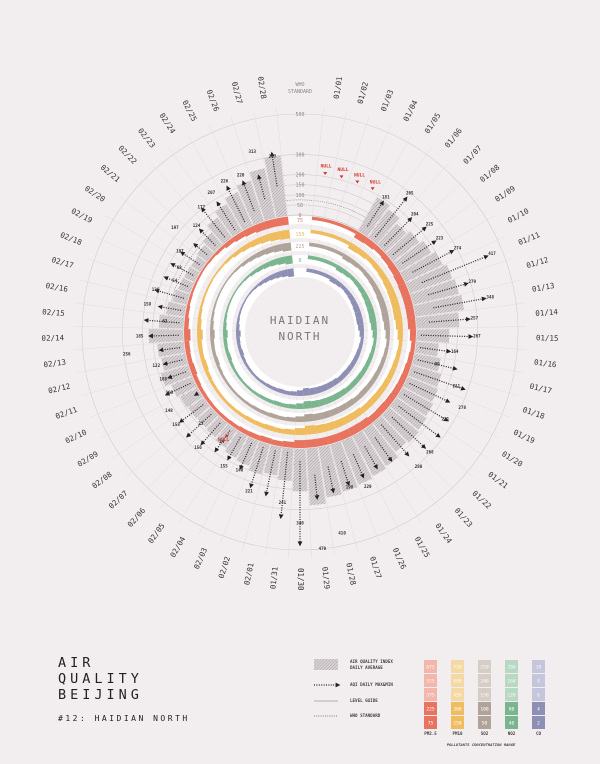 This screenshot has width=600, height=764. What do you see at coordinates (100, 679) in the screenshot?
I see `page-title: AIR QUALITY BEIJING` at bounding box center [100, 679].